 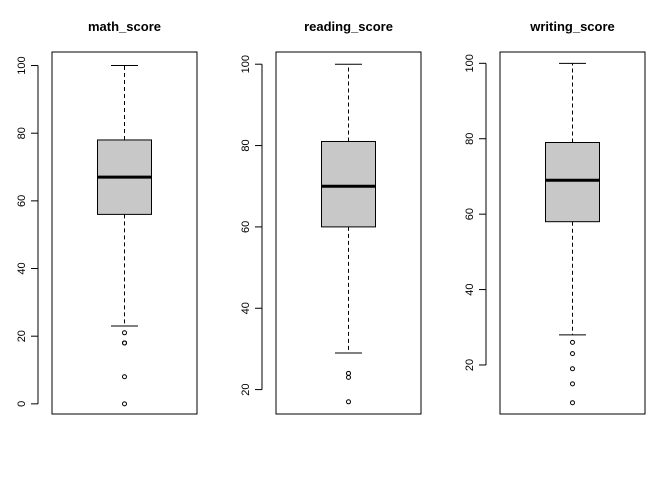 What do you see at coordinates (124, 26) in the screenshot?
I see `panel-title: math_score` at bounding box center [124, 26].